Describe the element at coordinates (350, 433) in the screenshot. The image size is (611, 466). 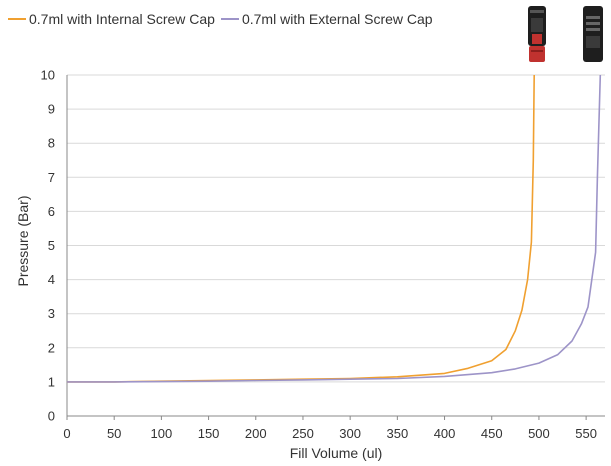
I see `x-tick-label-300: 300` at that location.